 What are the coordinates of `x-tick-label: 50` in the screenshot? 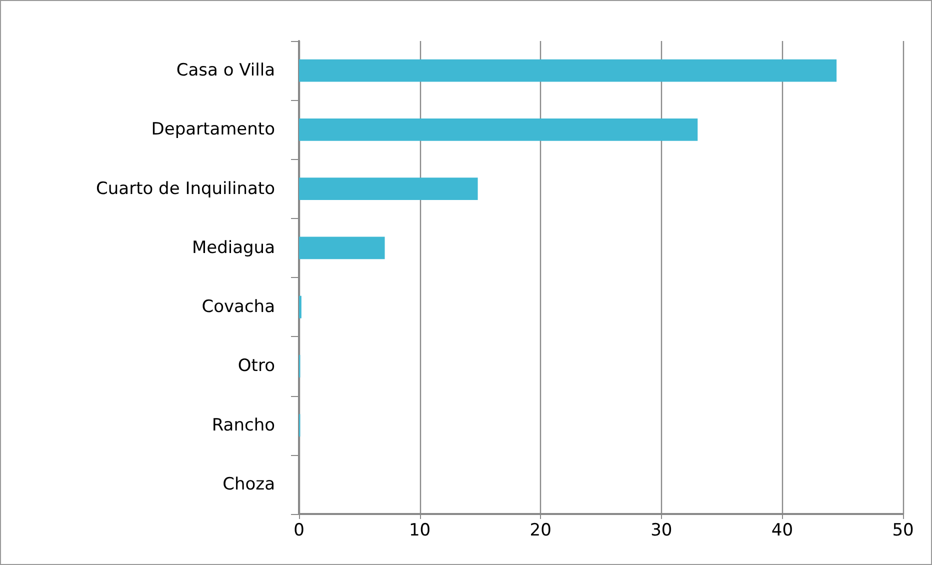 It's located at (903, 530).